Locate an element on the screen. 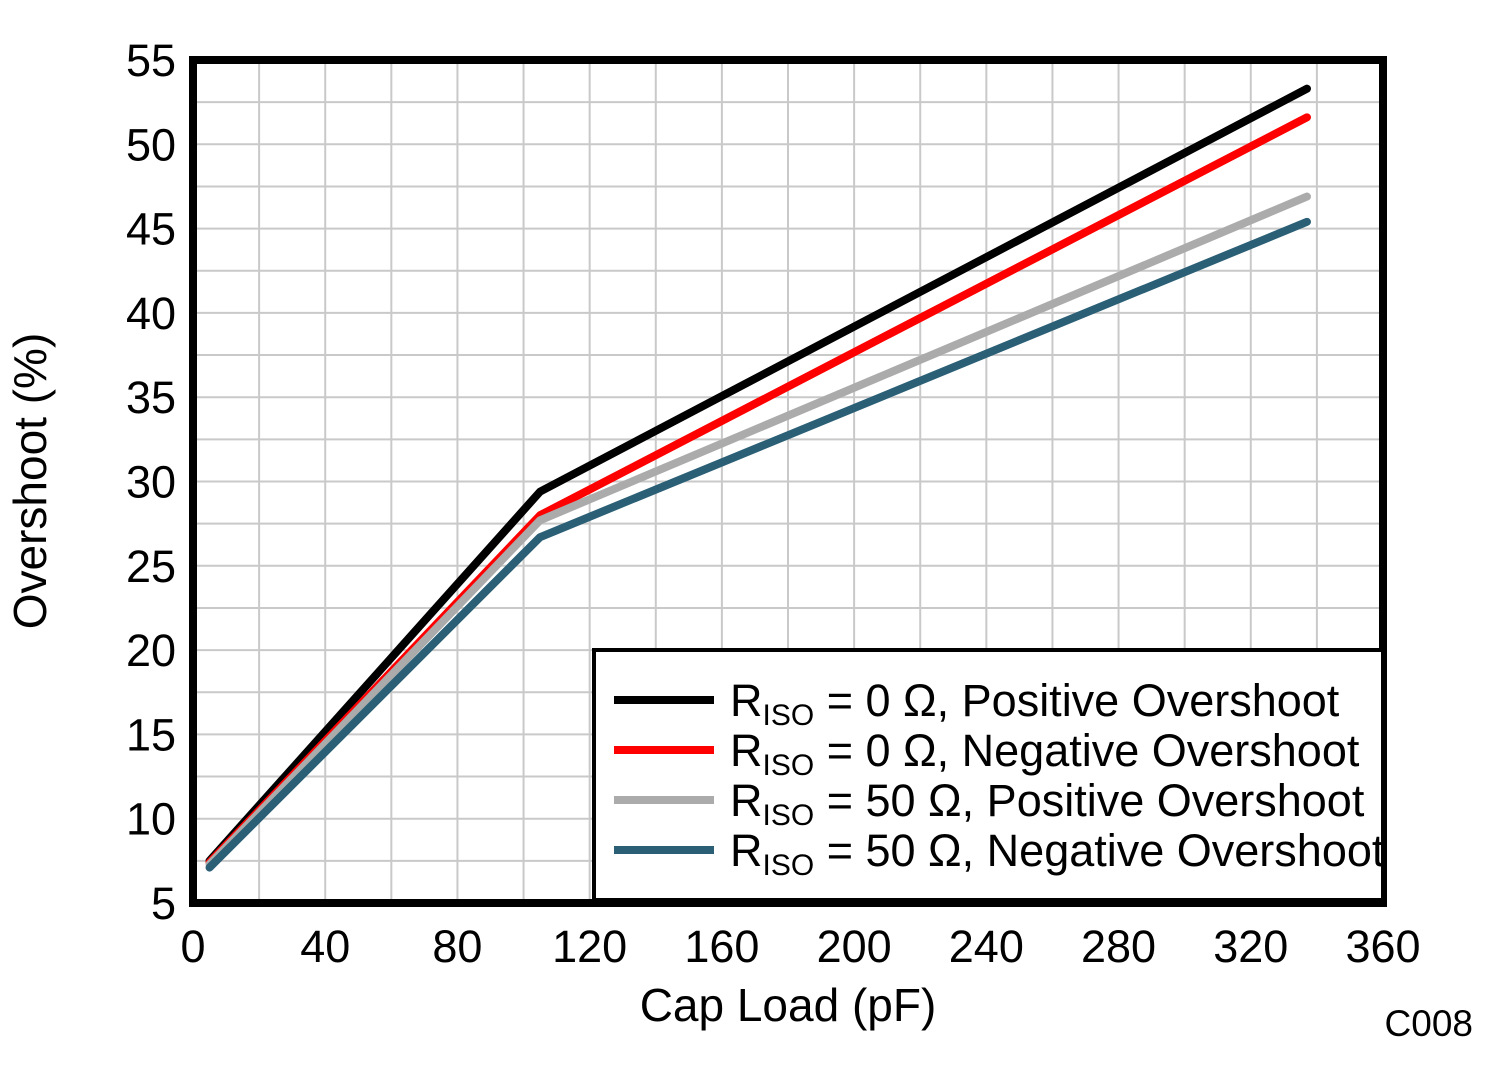  x-tick-label: 80 is located at coordinates (457, 946).